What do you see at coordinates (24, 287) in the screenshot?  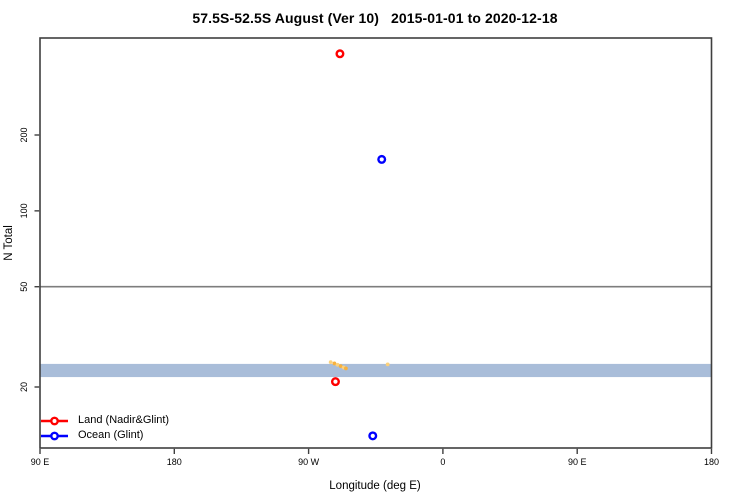 I see `y-tick-label: 50` at bounding box center [24, 287].